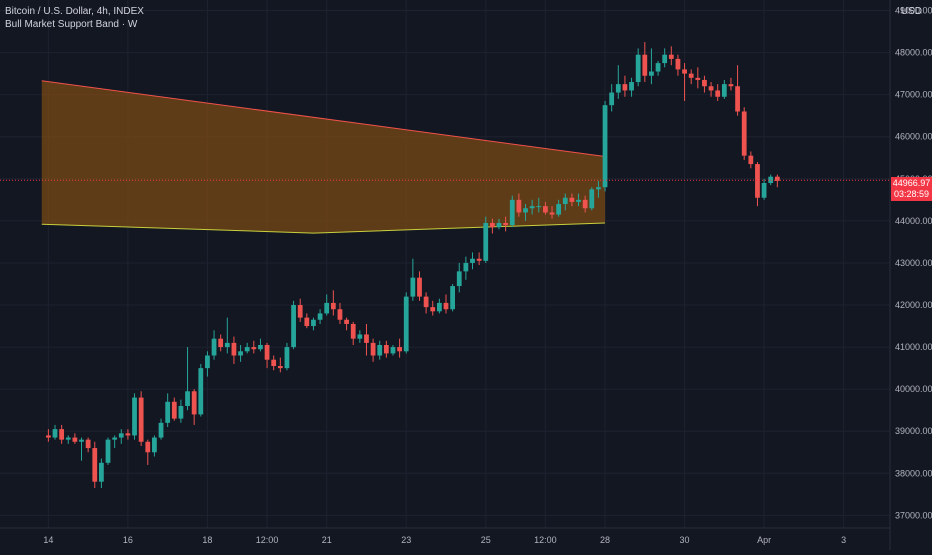 The image size is (932, 555). What do you see at coordinates (913, 473) in the screenshot?
I see `y-tick-label: 38000.00` at bounding box center [913, 473].